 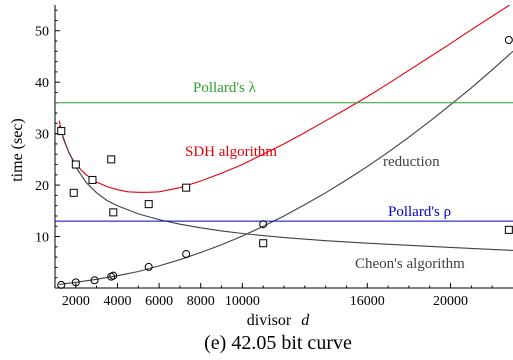 What do you see at coordinates (117, 301) in the screenshot?
I see `x-tick-label: 4000` at bounding box center [117, 301].